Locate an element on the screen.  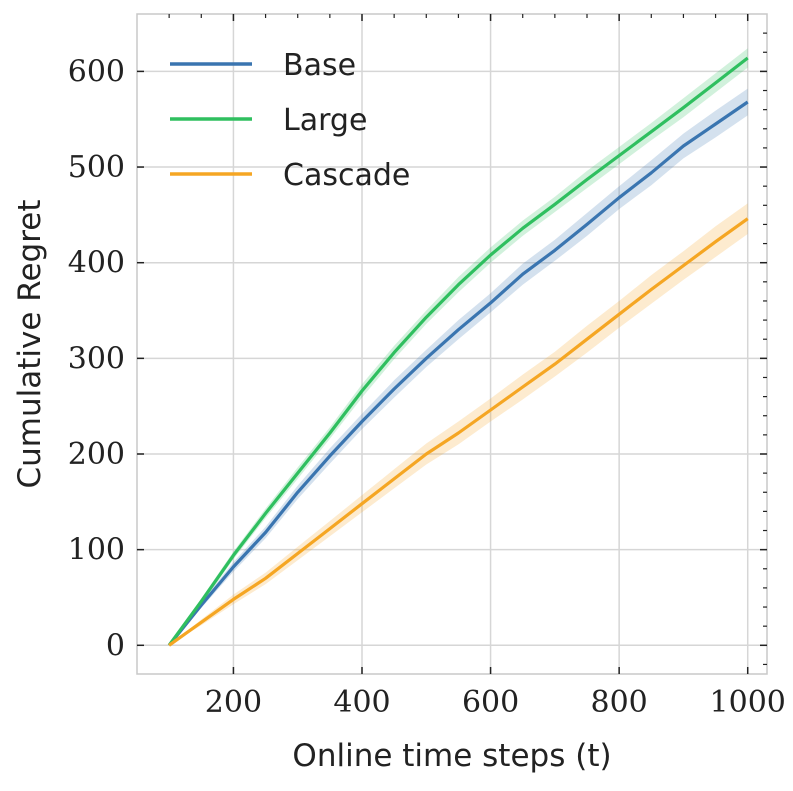
y-axis-label: Cumulative Regret is located at coordinates (30, 344).